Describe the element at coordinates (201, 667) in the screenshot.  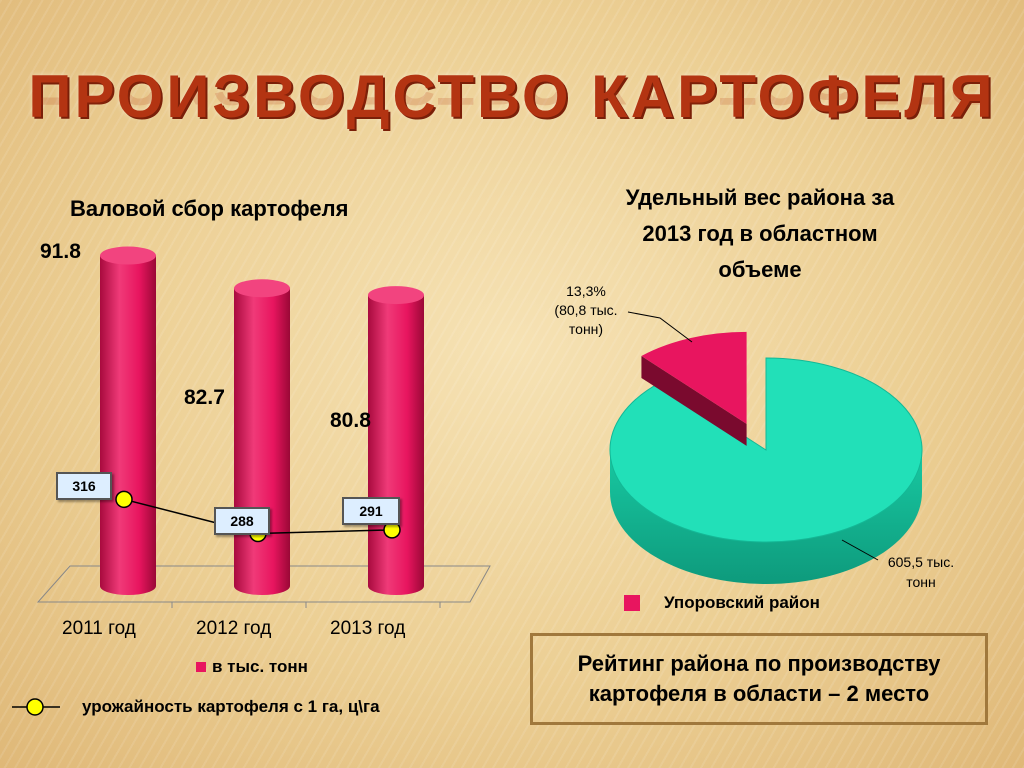
I see `legend-bar-marker` at that location.